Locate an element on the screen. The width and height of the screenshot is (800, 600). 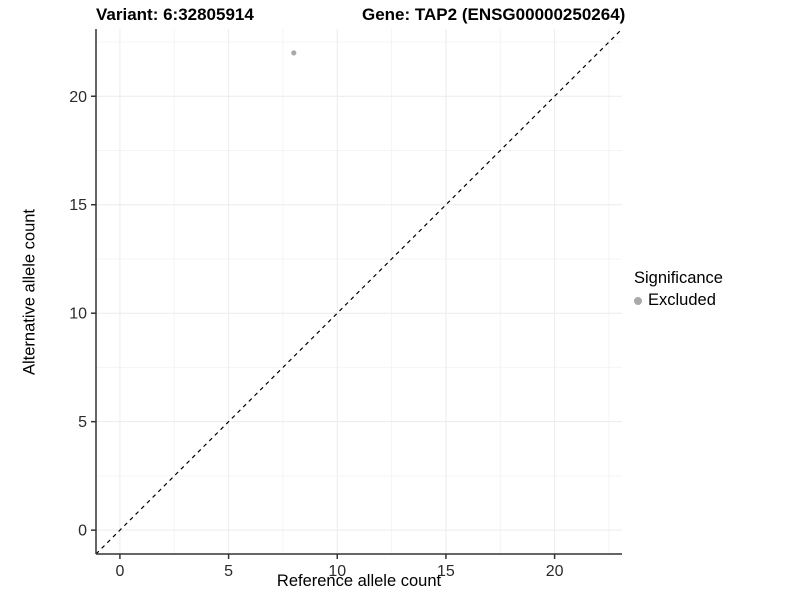
legend-item-excluded: Excluded is located at coordinates (678, 300).